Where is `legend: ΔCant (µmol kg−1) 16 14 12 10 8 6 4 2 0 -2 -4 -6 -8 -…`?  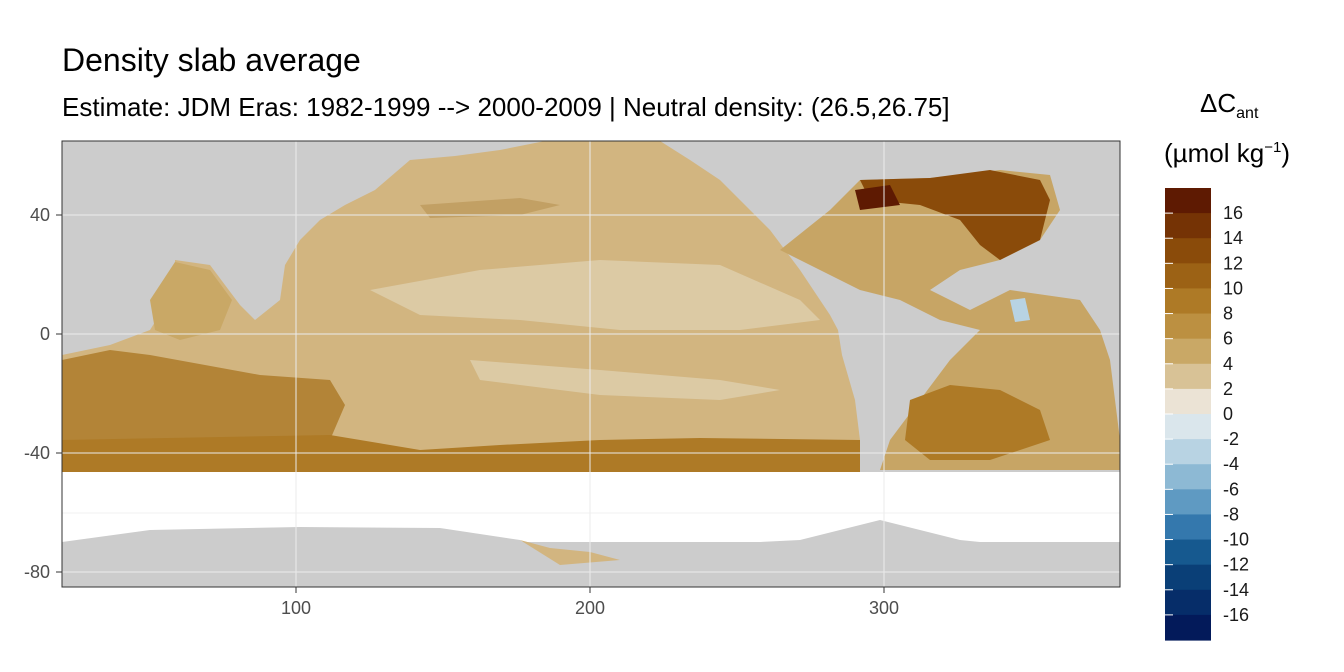 legend: ΔCant (µmol kg−1) 16 14 12 10 8 6 4 2 0 -2 -4 -6 -8 -… is located at coordinates (1227, 364).